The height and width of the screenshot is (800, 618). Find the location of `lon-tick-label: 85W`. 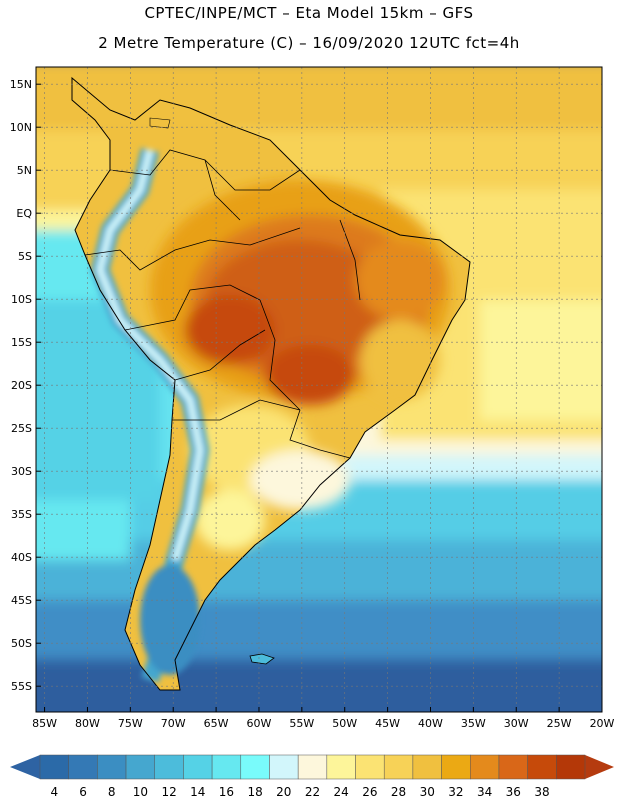

lon-tick-label: 85W is located at coordinates (44, 723).